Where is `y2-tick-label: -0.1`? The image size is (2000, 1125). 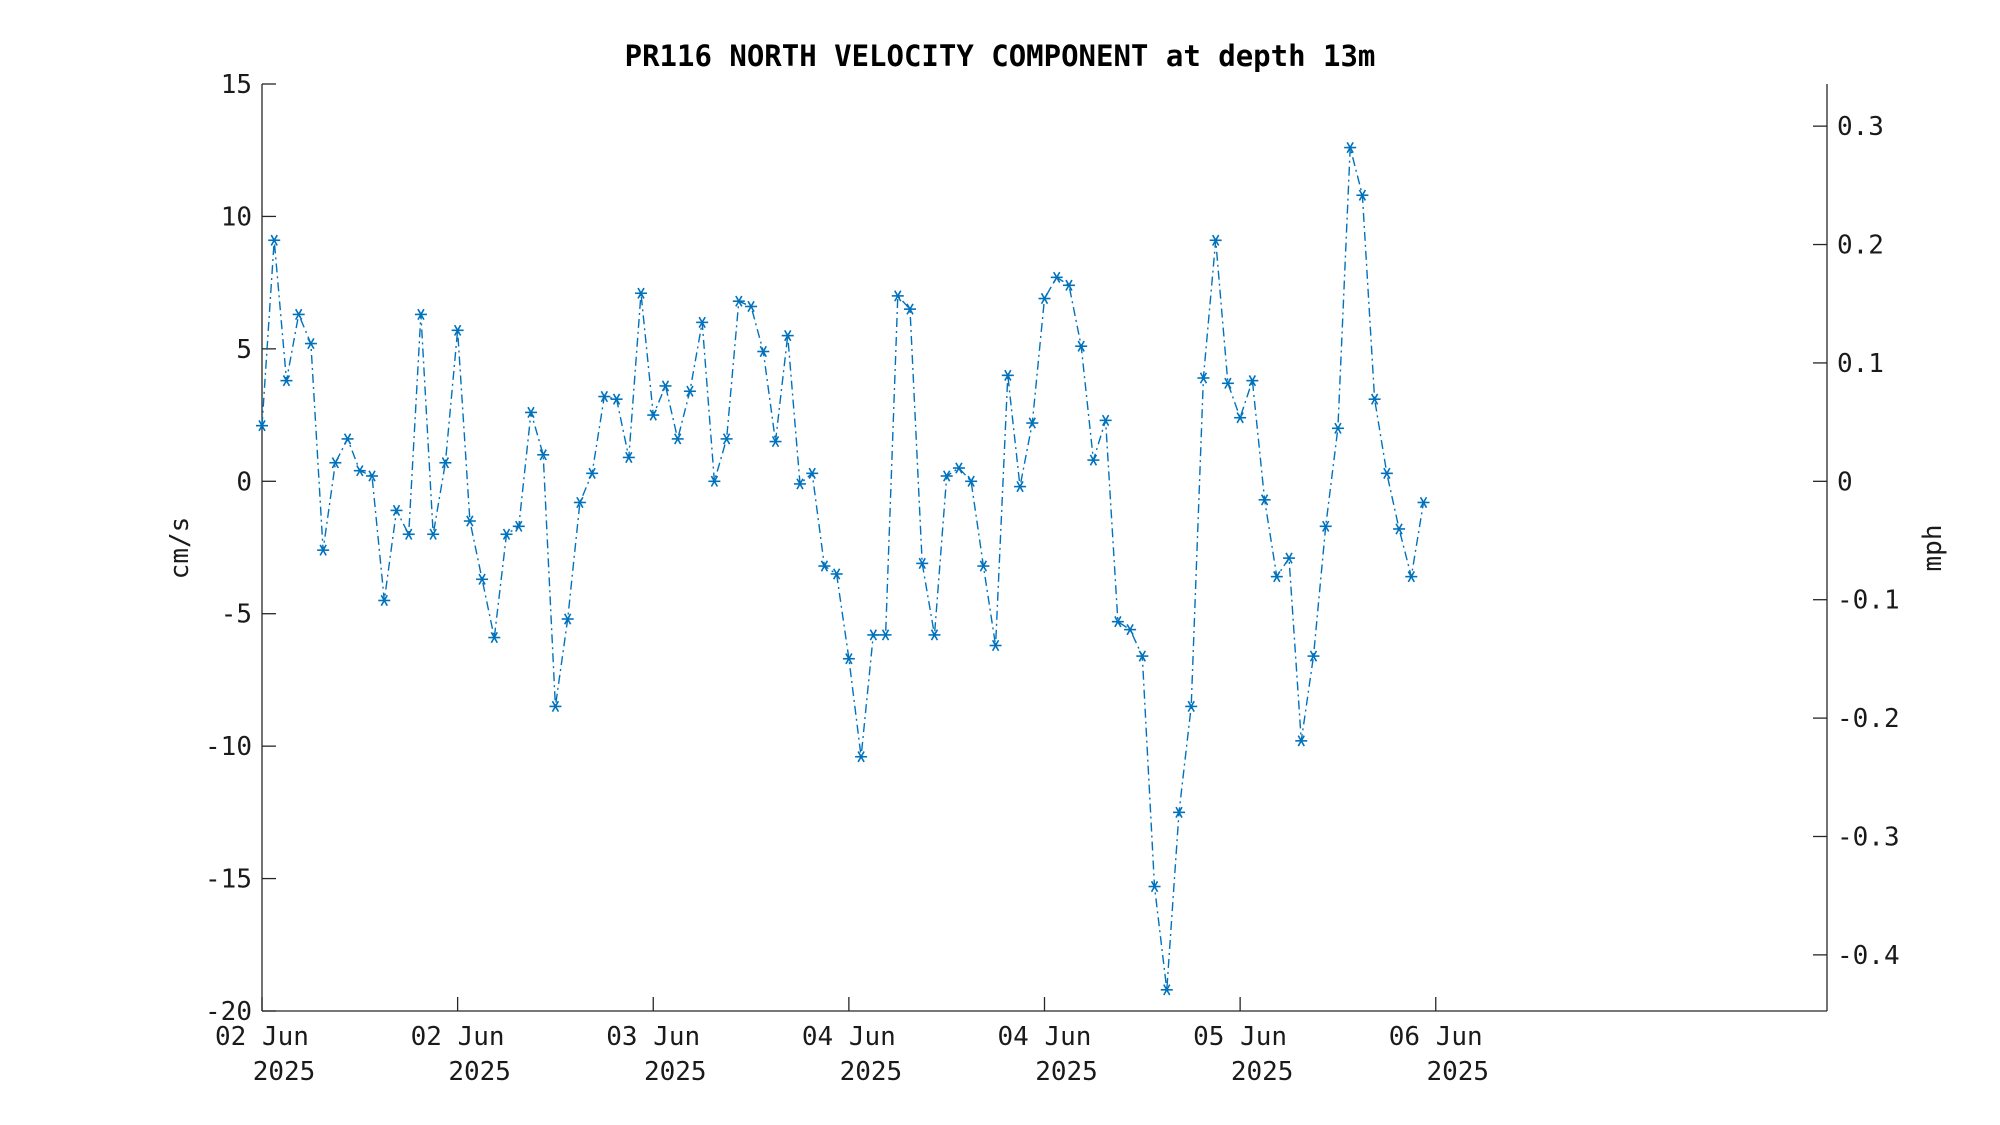
y2-tick-label: -0.1 is located at coordinates (1868, 601).